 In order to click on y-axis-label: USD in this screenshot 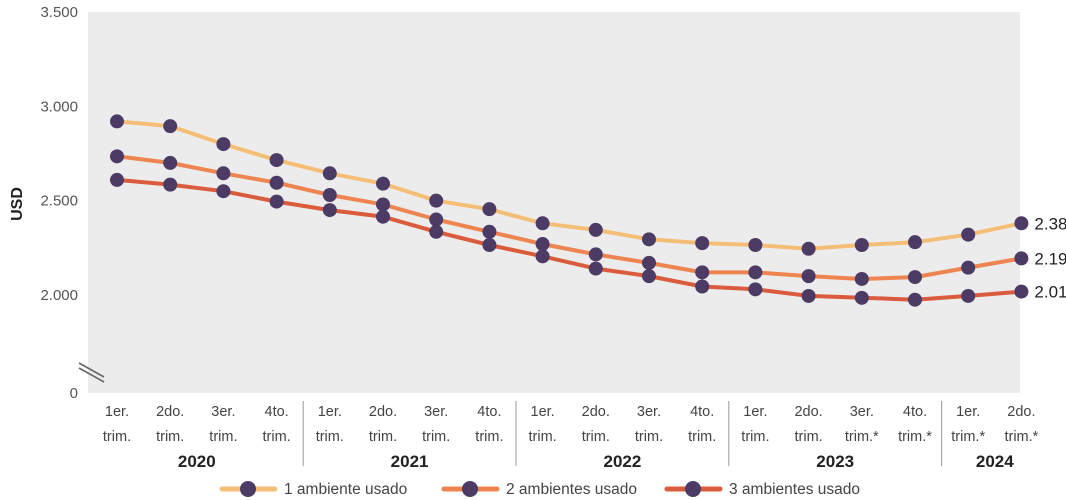, I will do `click(17, 204)`.